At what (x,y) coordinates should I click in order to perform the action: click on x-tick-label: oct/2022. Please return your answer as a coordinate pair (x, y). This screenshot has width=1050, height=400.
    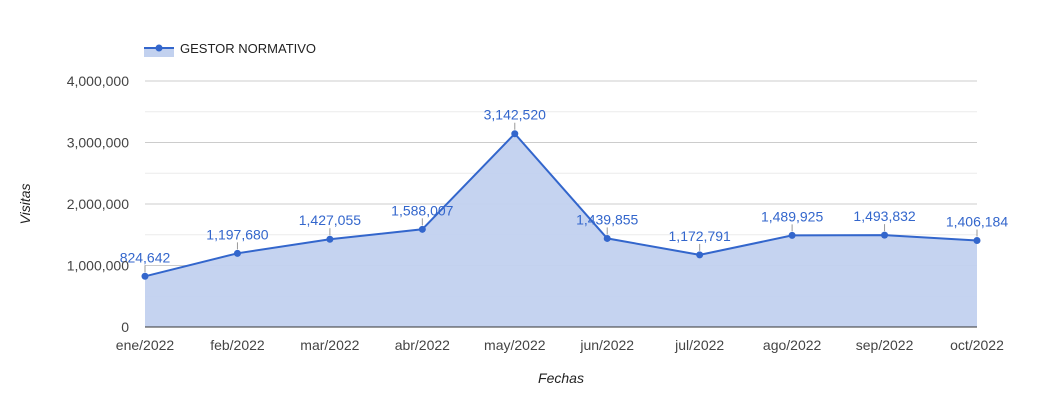
    Looking at the image, I should click on (977, 345).